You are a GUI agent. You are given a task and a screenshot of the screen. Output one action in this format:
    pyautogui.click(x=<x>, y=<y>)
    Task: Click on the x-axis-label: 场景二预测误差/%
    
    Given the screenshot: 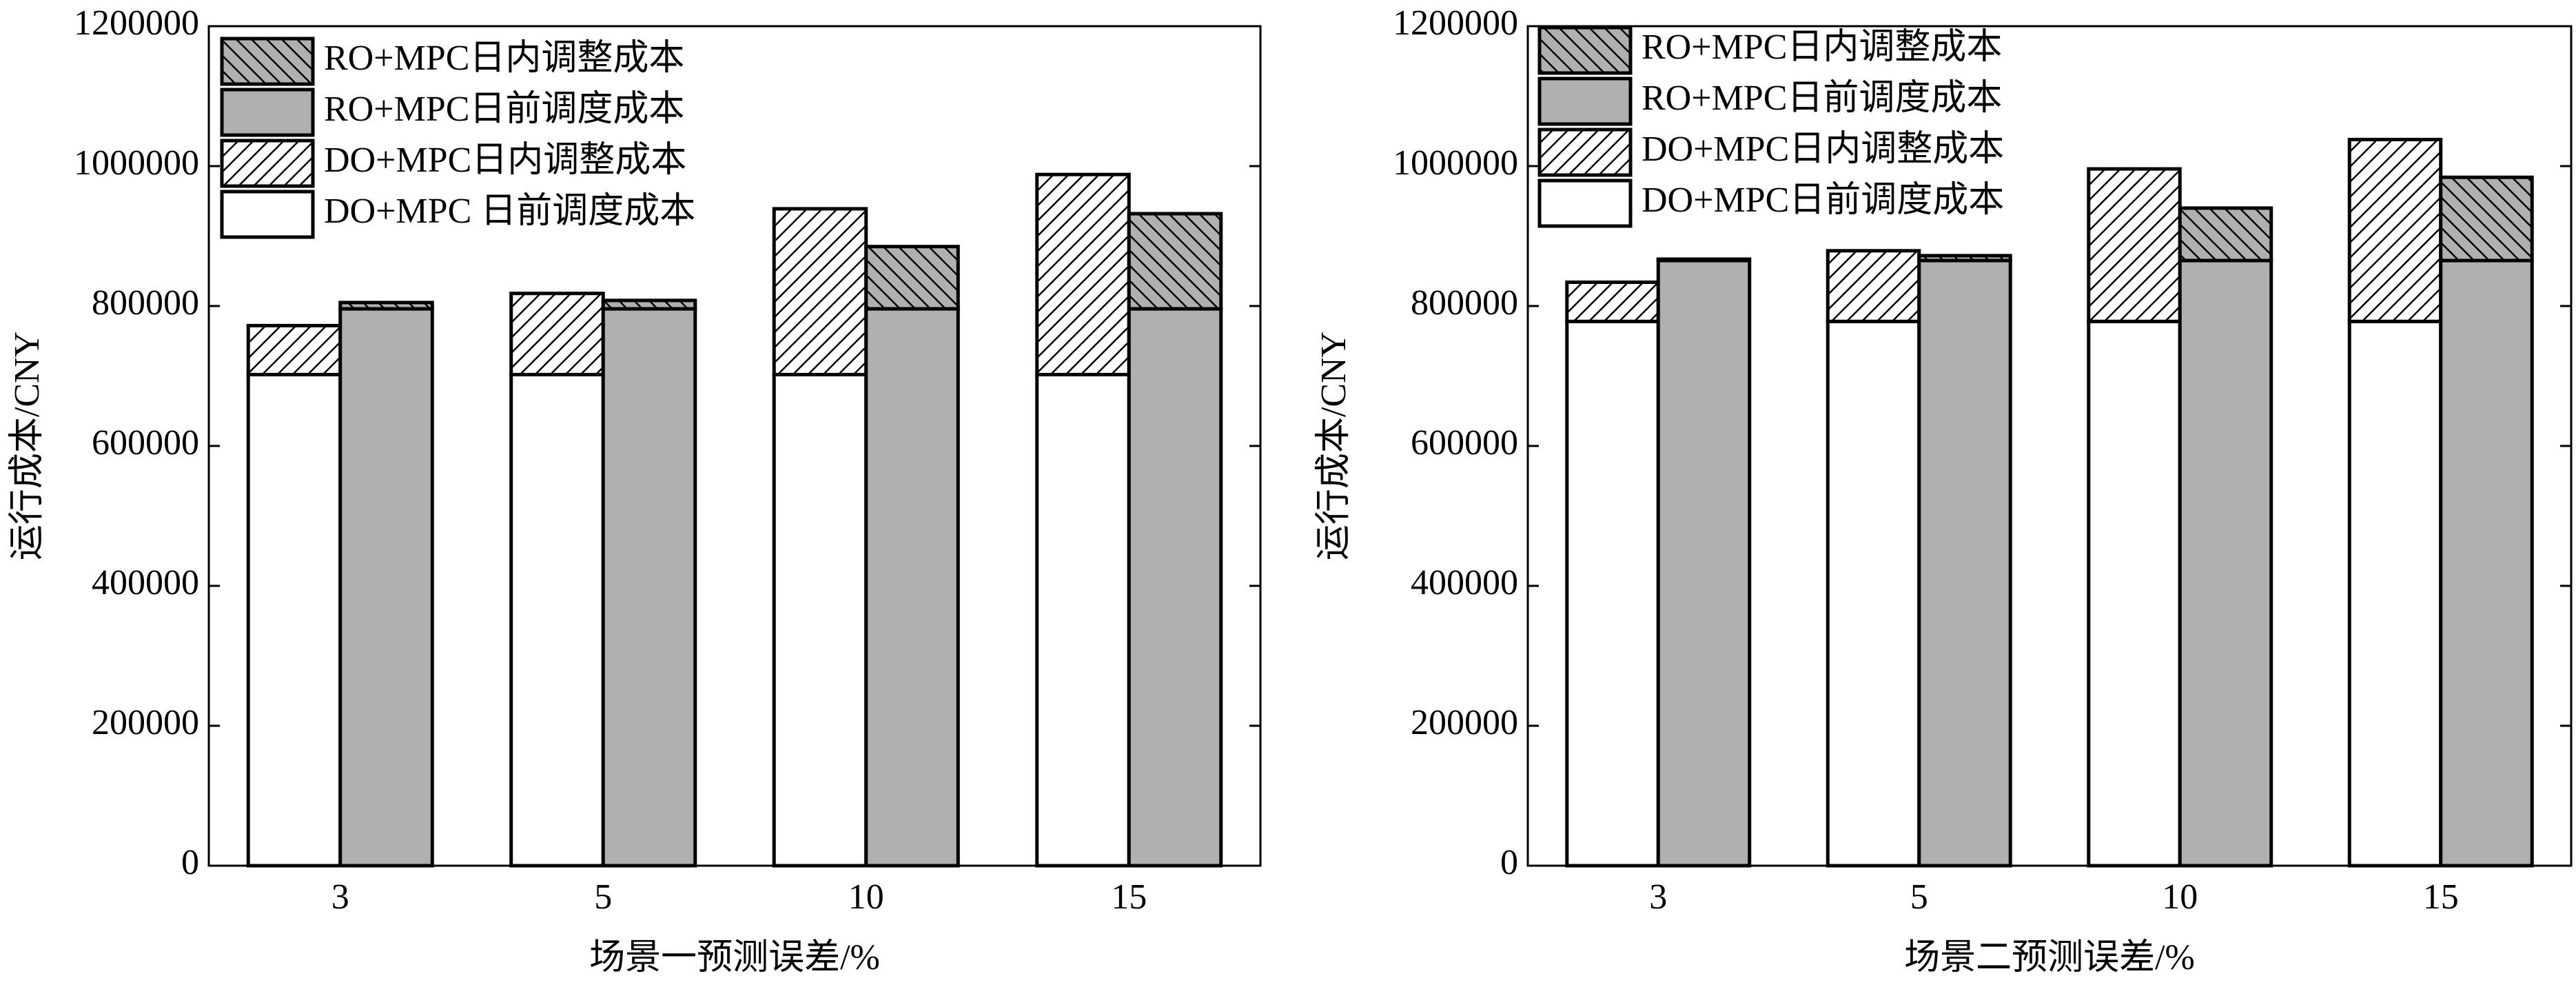 What is the action you would take?
    pyautogui.click(x=2049, y=957)
    